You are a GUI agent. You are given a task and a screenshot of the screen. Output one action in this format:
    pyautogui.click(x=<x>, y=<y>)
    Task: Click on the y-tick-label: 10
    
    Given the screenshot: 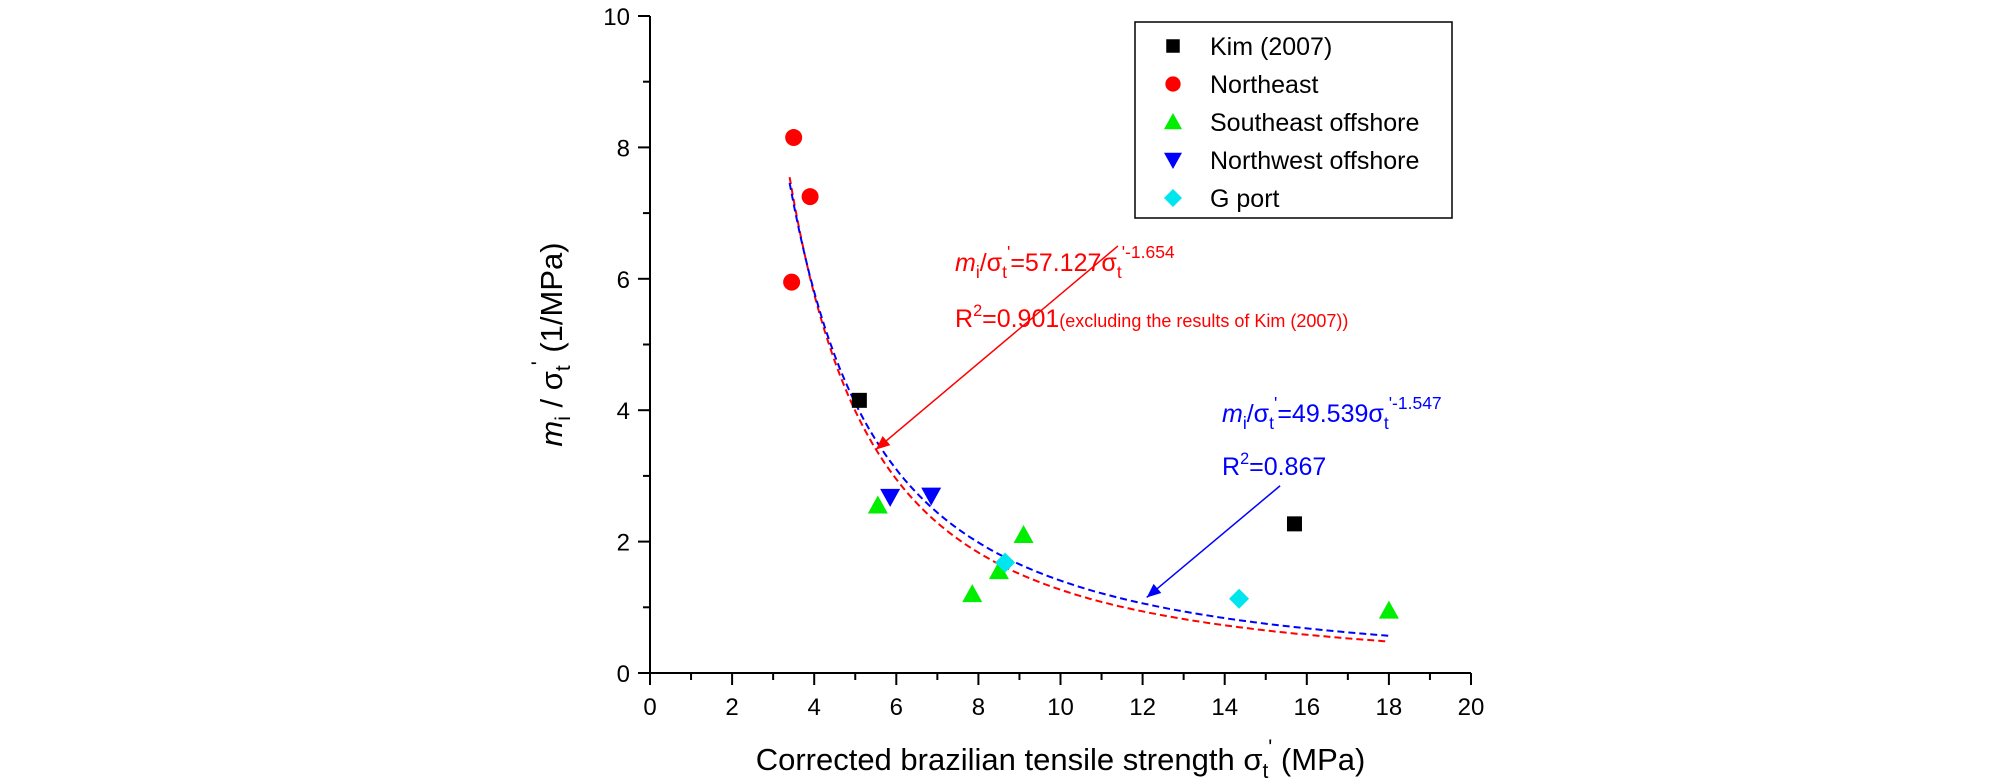 What is the action you would take?
    pyautogui.click(x=616, y=17)
    